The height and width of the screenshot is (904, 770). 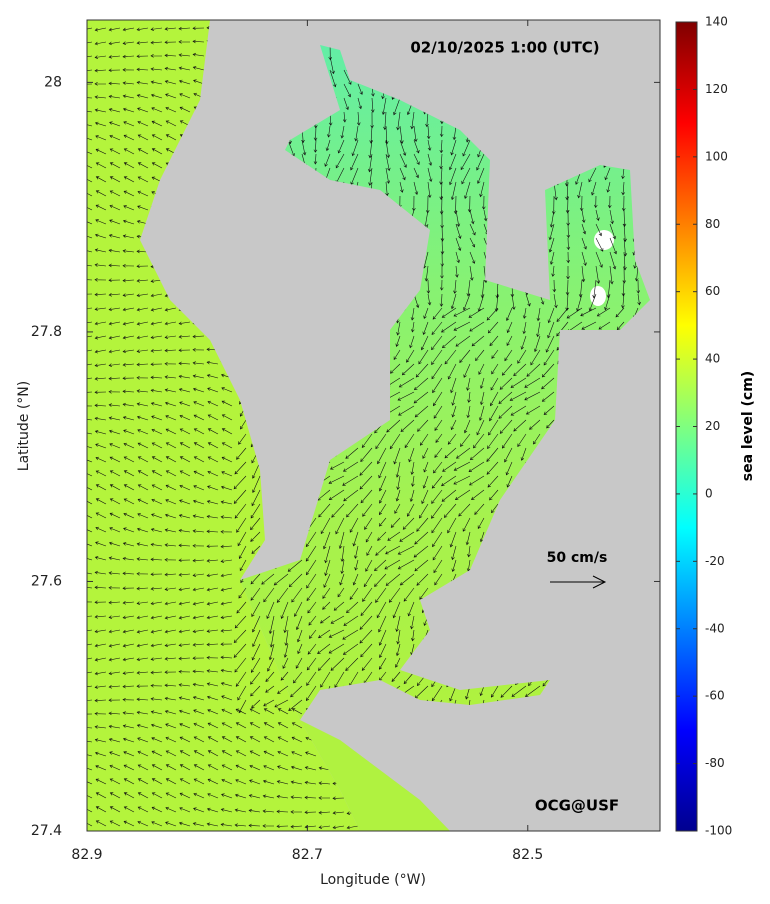 I want to click on x-tick-label: 82.7, so click(x=307, y=855).